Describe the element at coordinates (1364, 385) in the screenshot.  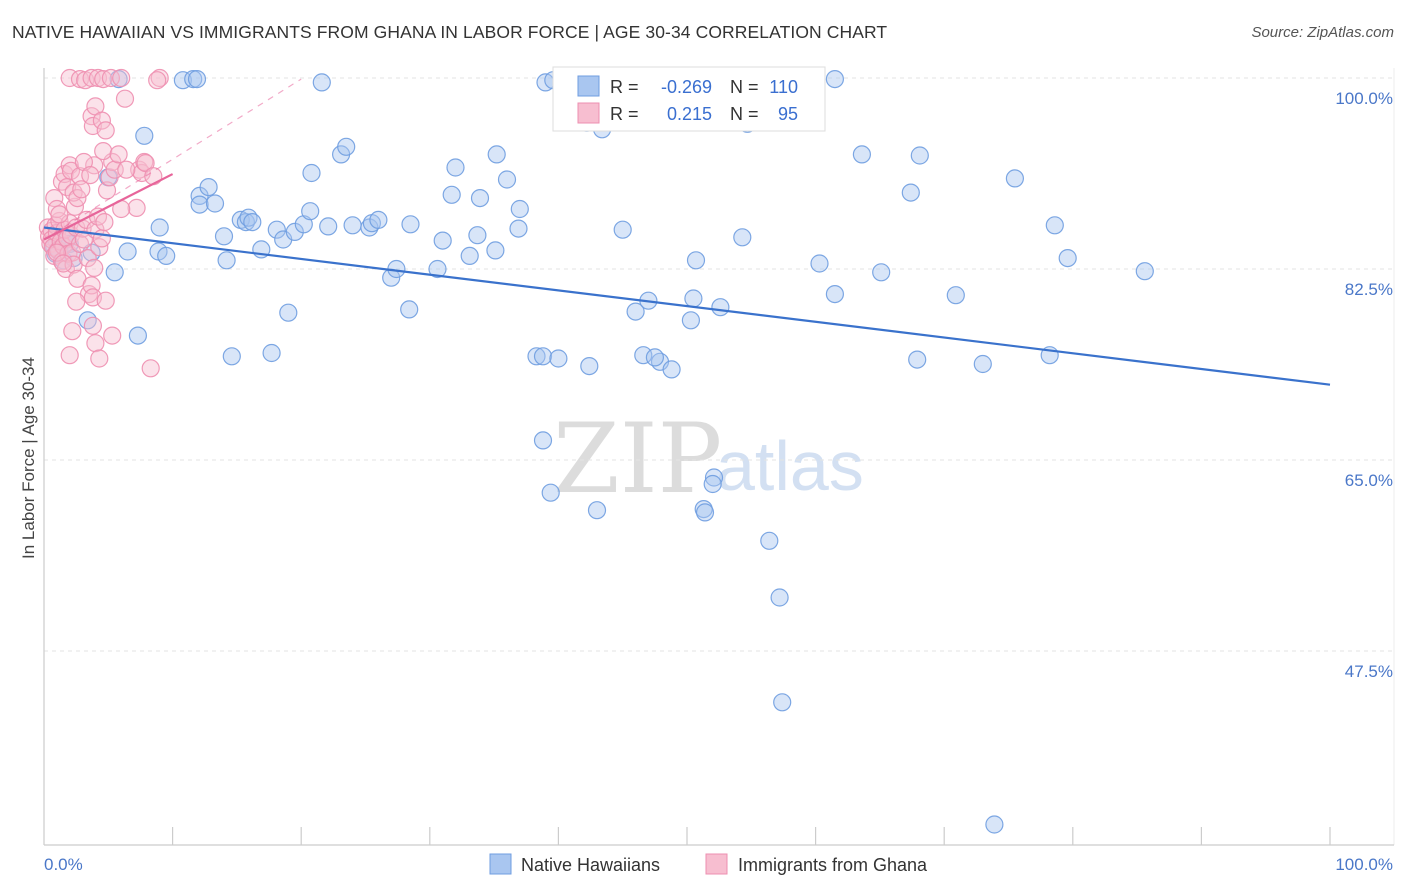
I see `y-tick-labels: 100.0% 82.5% 65.0% 47.5%` at that location.